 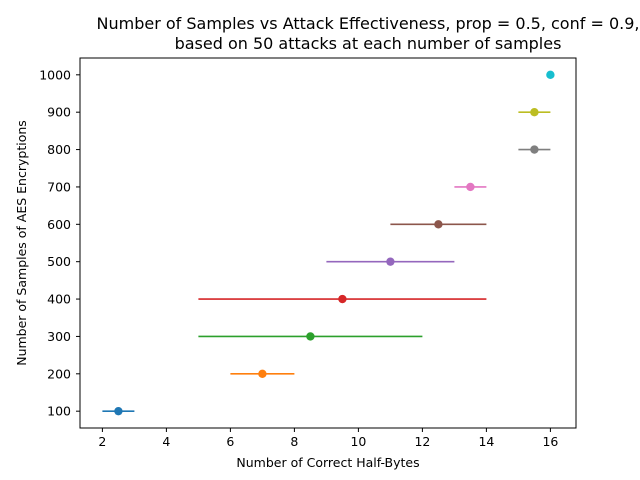 I want to click on x-tick-label: 4, so click(x=166, y=441).